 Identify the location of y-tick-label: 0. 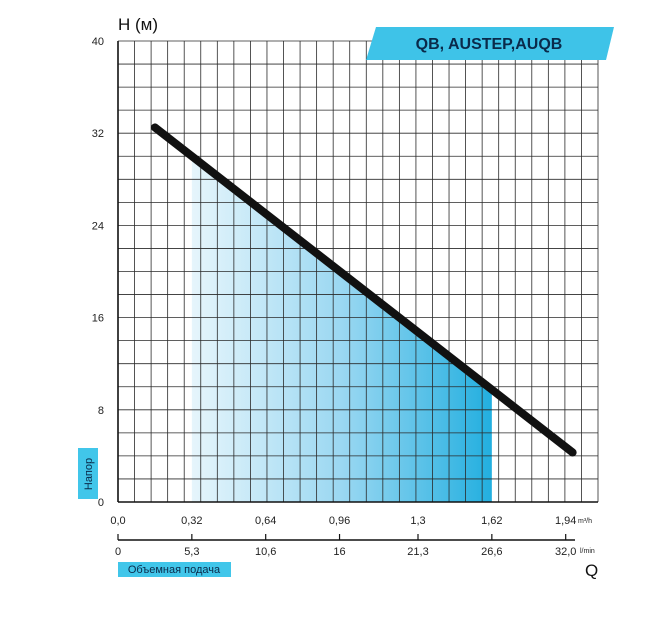
(101, 503).